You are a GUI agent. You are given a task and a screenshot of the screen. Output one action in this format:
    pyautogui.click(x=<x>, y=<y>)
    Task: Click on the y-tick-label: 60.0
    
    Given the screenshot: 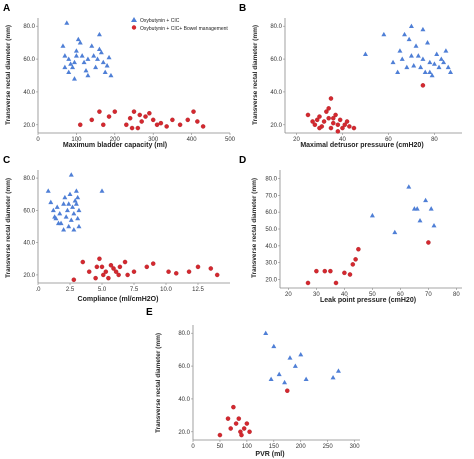 What is the action you would take?
    pyautogui.click(x=276, y=60)
    